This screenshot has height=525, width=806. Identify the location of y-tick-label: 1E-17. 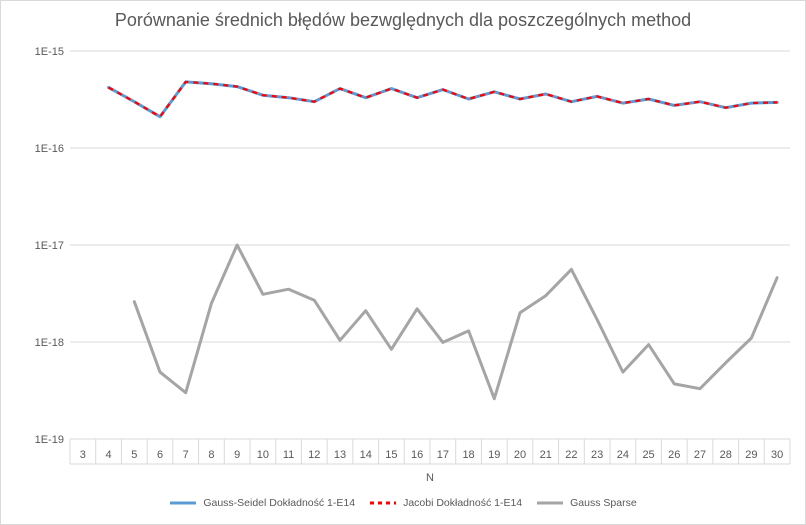
(49, 246).